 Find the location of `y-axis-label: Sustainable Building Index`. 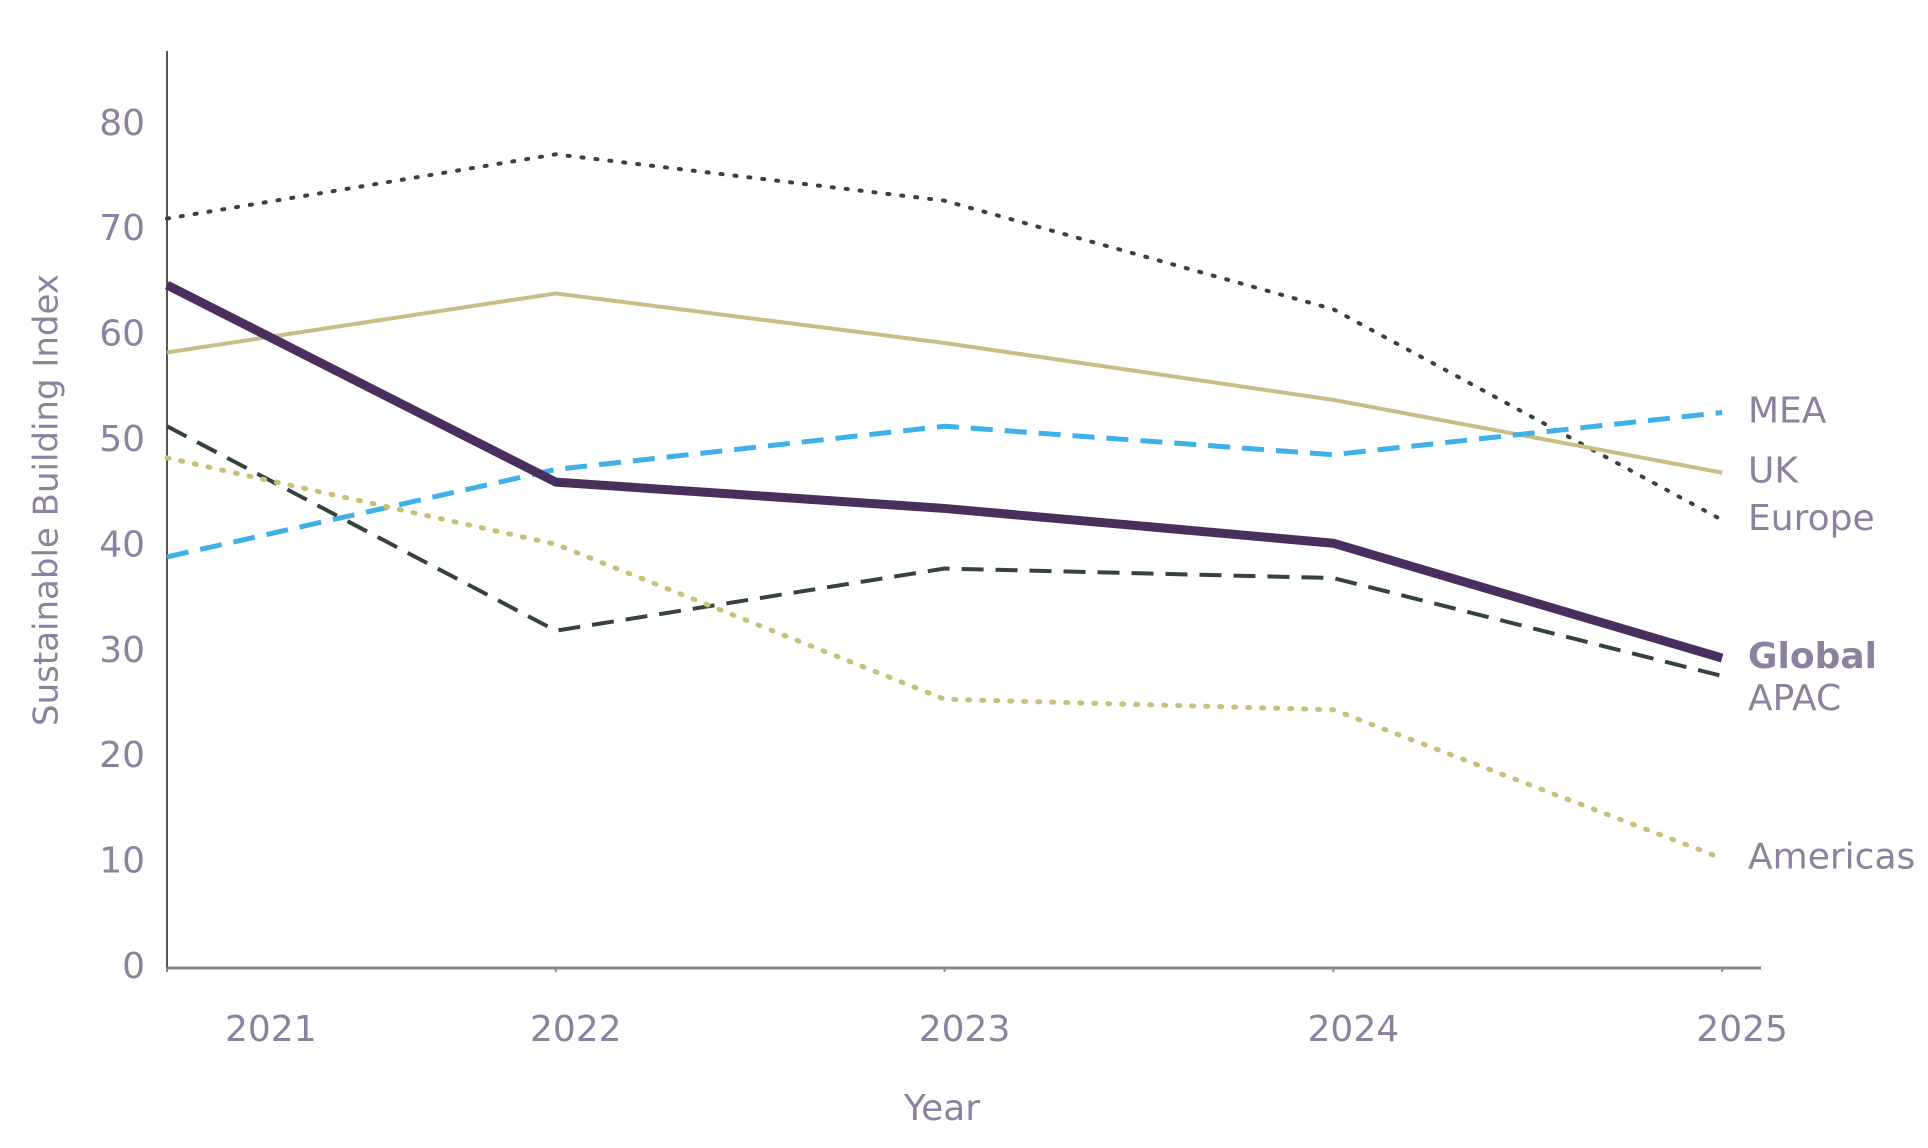

y-axis-label: Sustainable Building Index is located at coordinates (47, 500).